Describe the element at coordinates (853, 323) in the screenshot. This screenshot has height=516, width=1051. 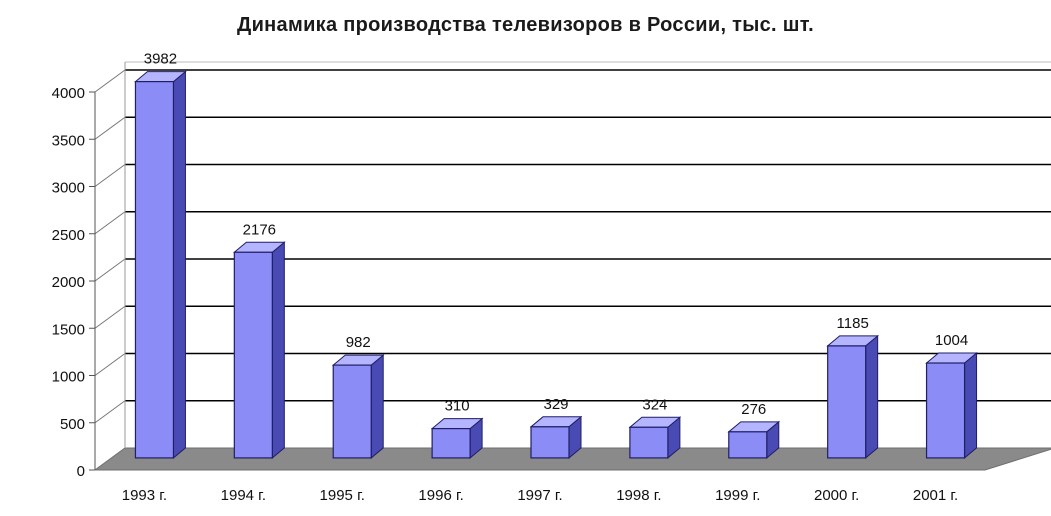
I see `data-label: 1185` at that location.